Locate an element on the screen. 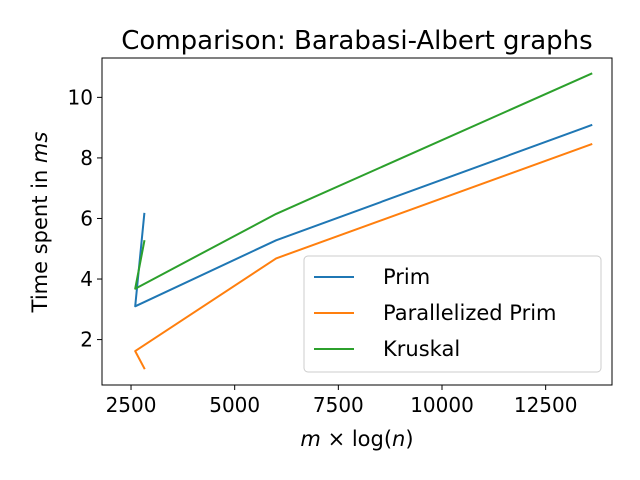 The image size is (640, 480). y-tick-label: 2 is located at coordinates (86, 340).